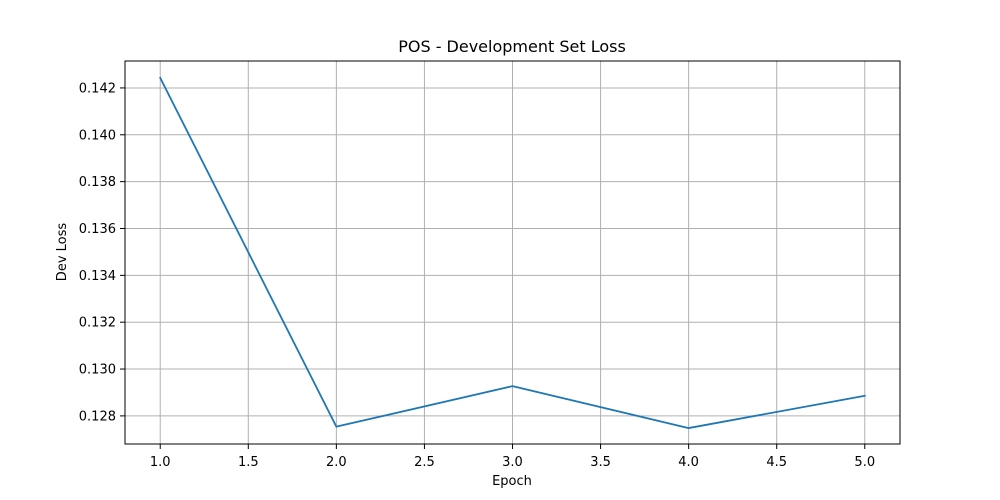  I want to click on x-tick-label: 5.0, so click(864, 462).